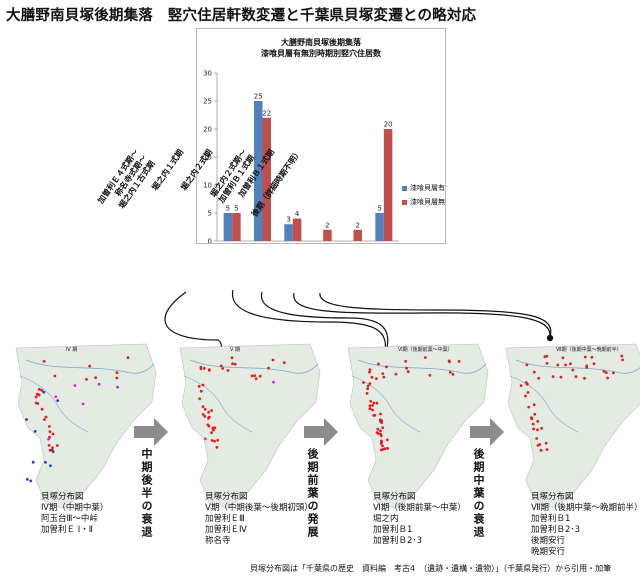 Image resolution: width=640 pixels, height=579 pixels. I want to click on transition-label-1: 中期後半の衰退, so click(146, 493).